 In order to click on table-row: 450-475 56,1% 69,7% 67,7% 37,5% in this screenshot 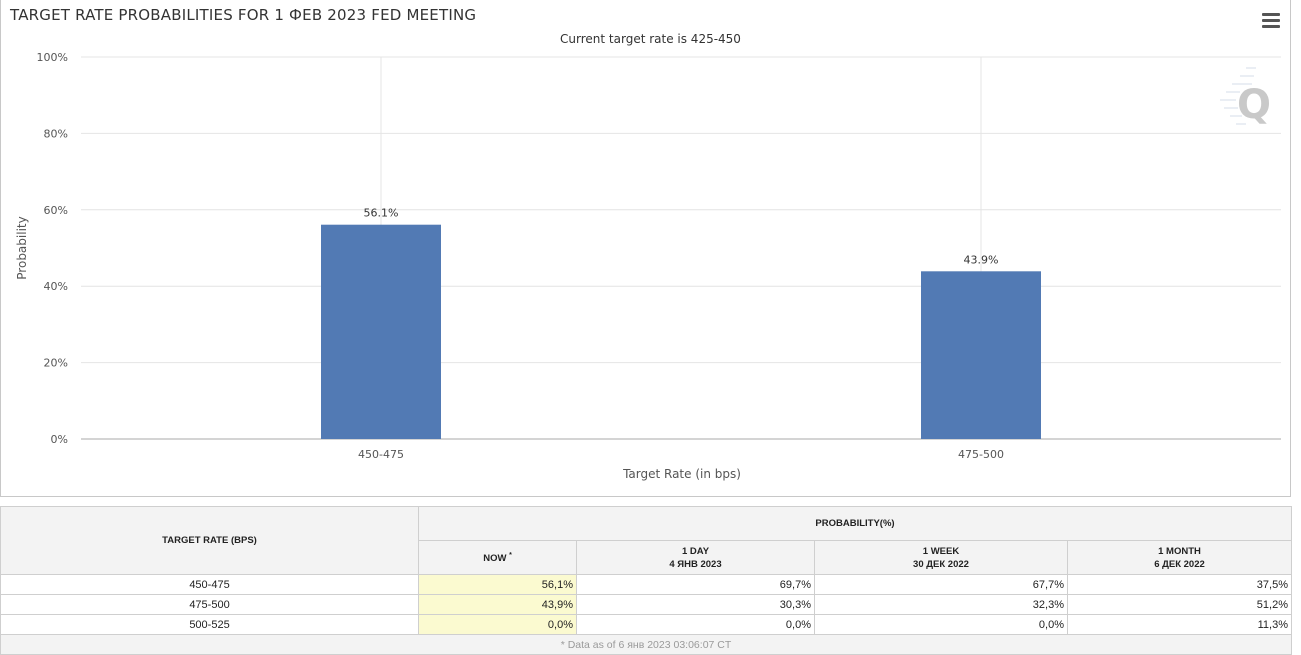, I will do `click(646, 584)`.